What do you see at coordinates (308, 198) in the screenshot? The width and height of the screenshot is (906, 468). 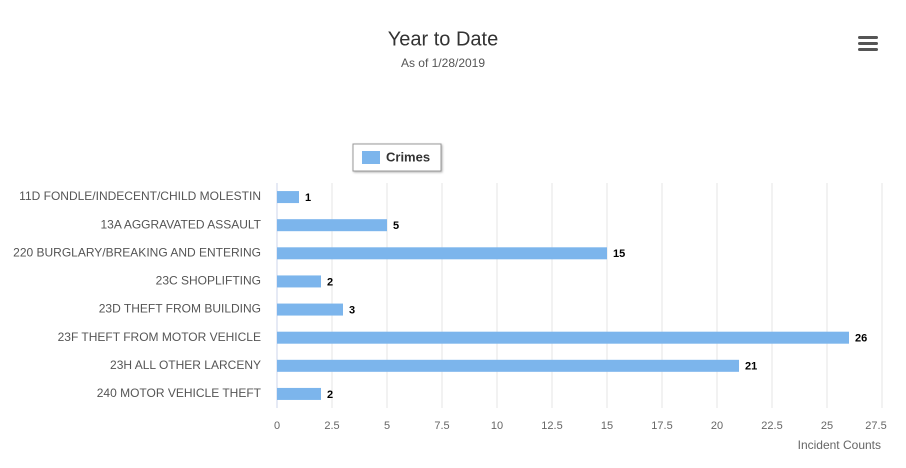 I see `value-label: 1` at bounding box center [308, 198].